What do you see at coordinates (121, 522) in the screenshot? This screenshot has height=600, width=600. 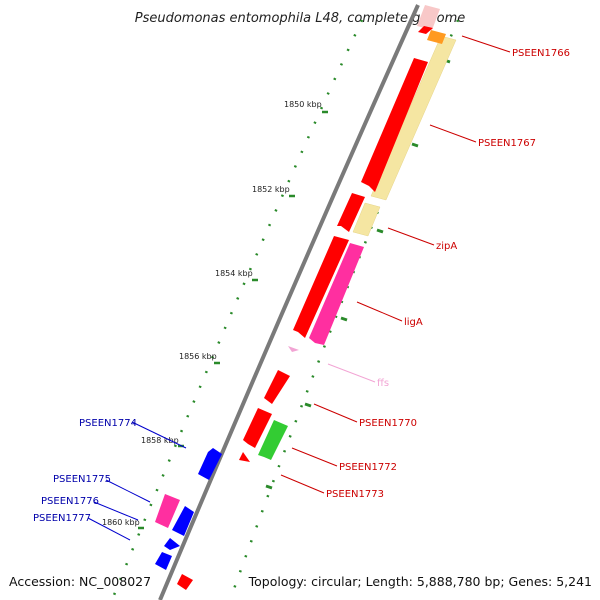 I see `tick-label-1860: 1860 kbp` at bounding box center [121, 522].